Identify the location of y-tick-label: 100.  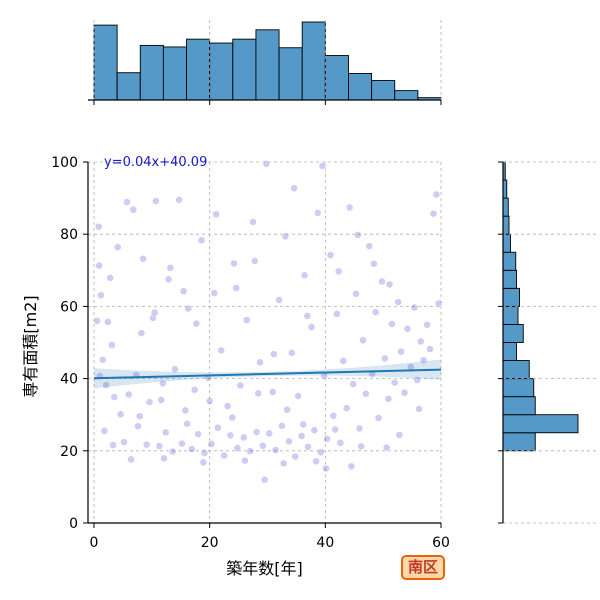
(64, 163).